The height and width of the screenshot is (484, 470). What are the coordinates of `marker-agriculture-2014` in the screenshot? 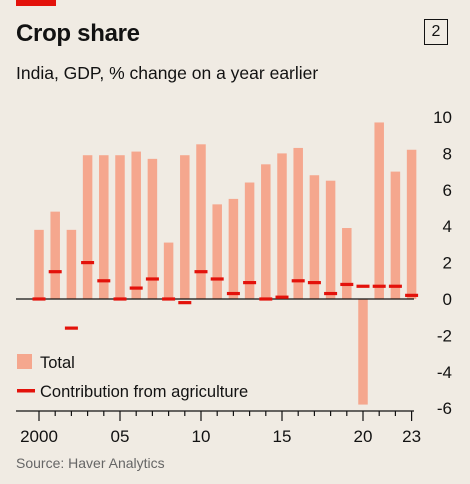 It's located at (266, 299).